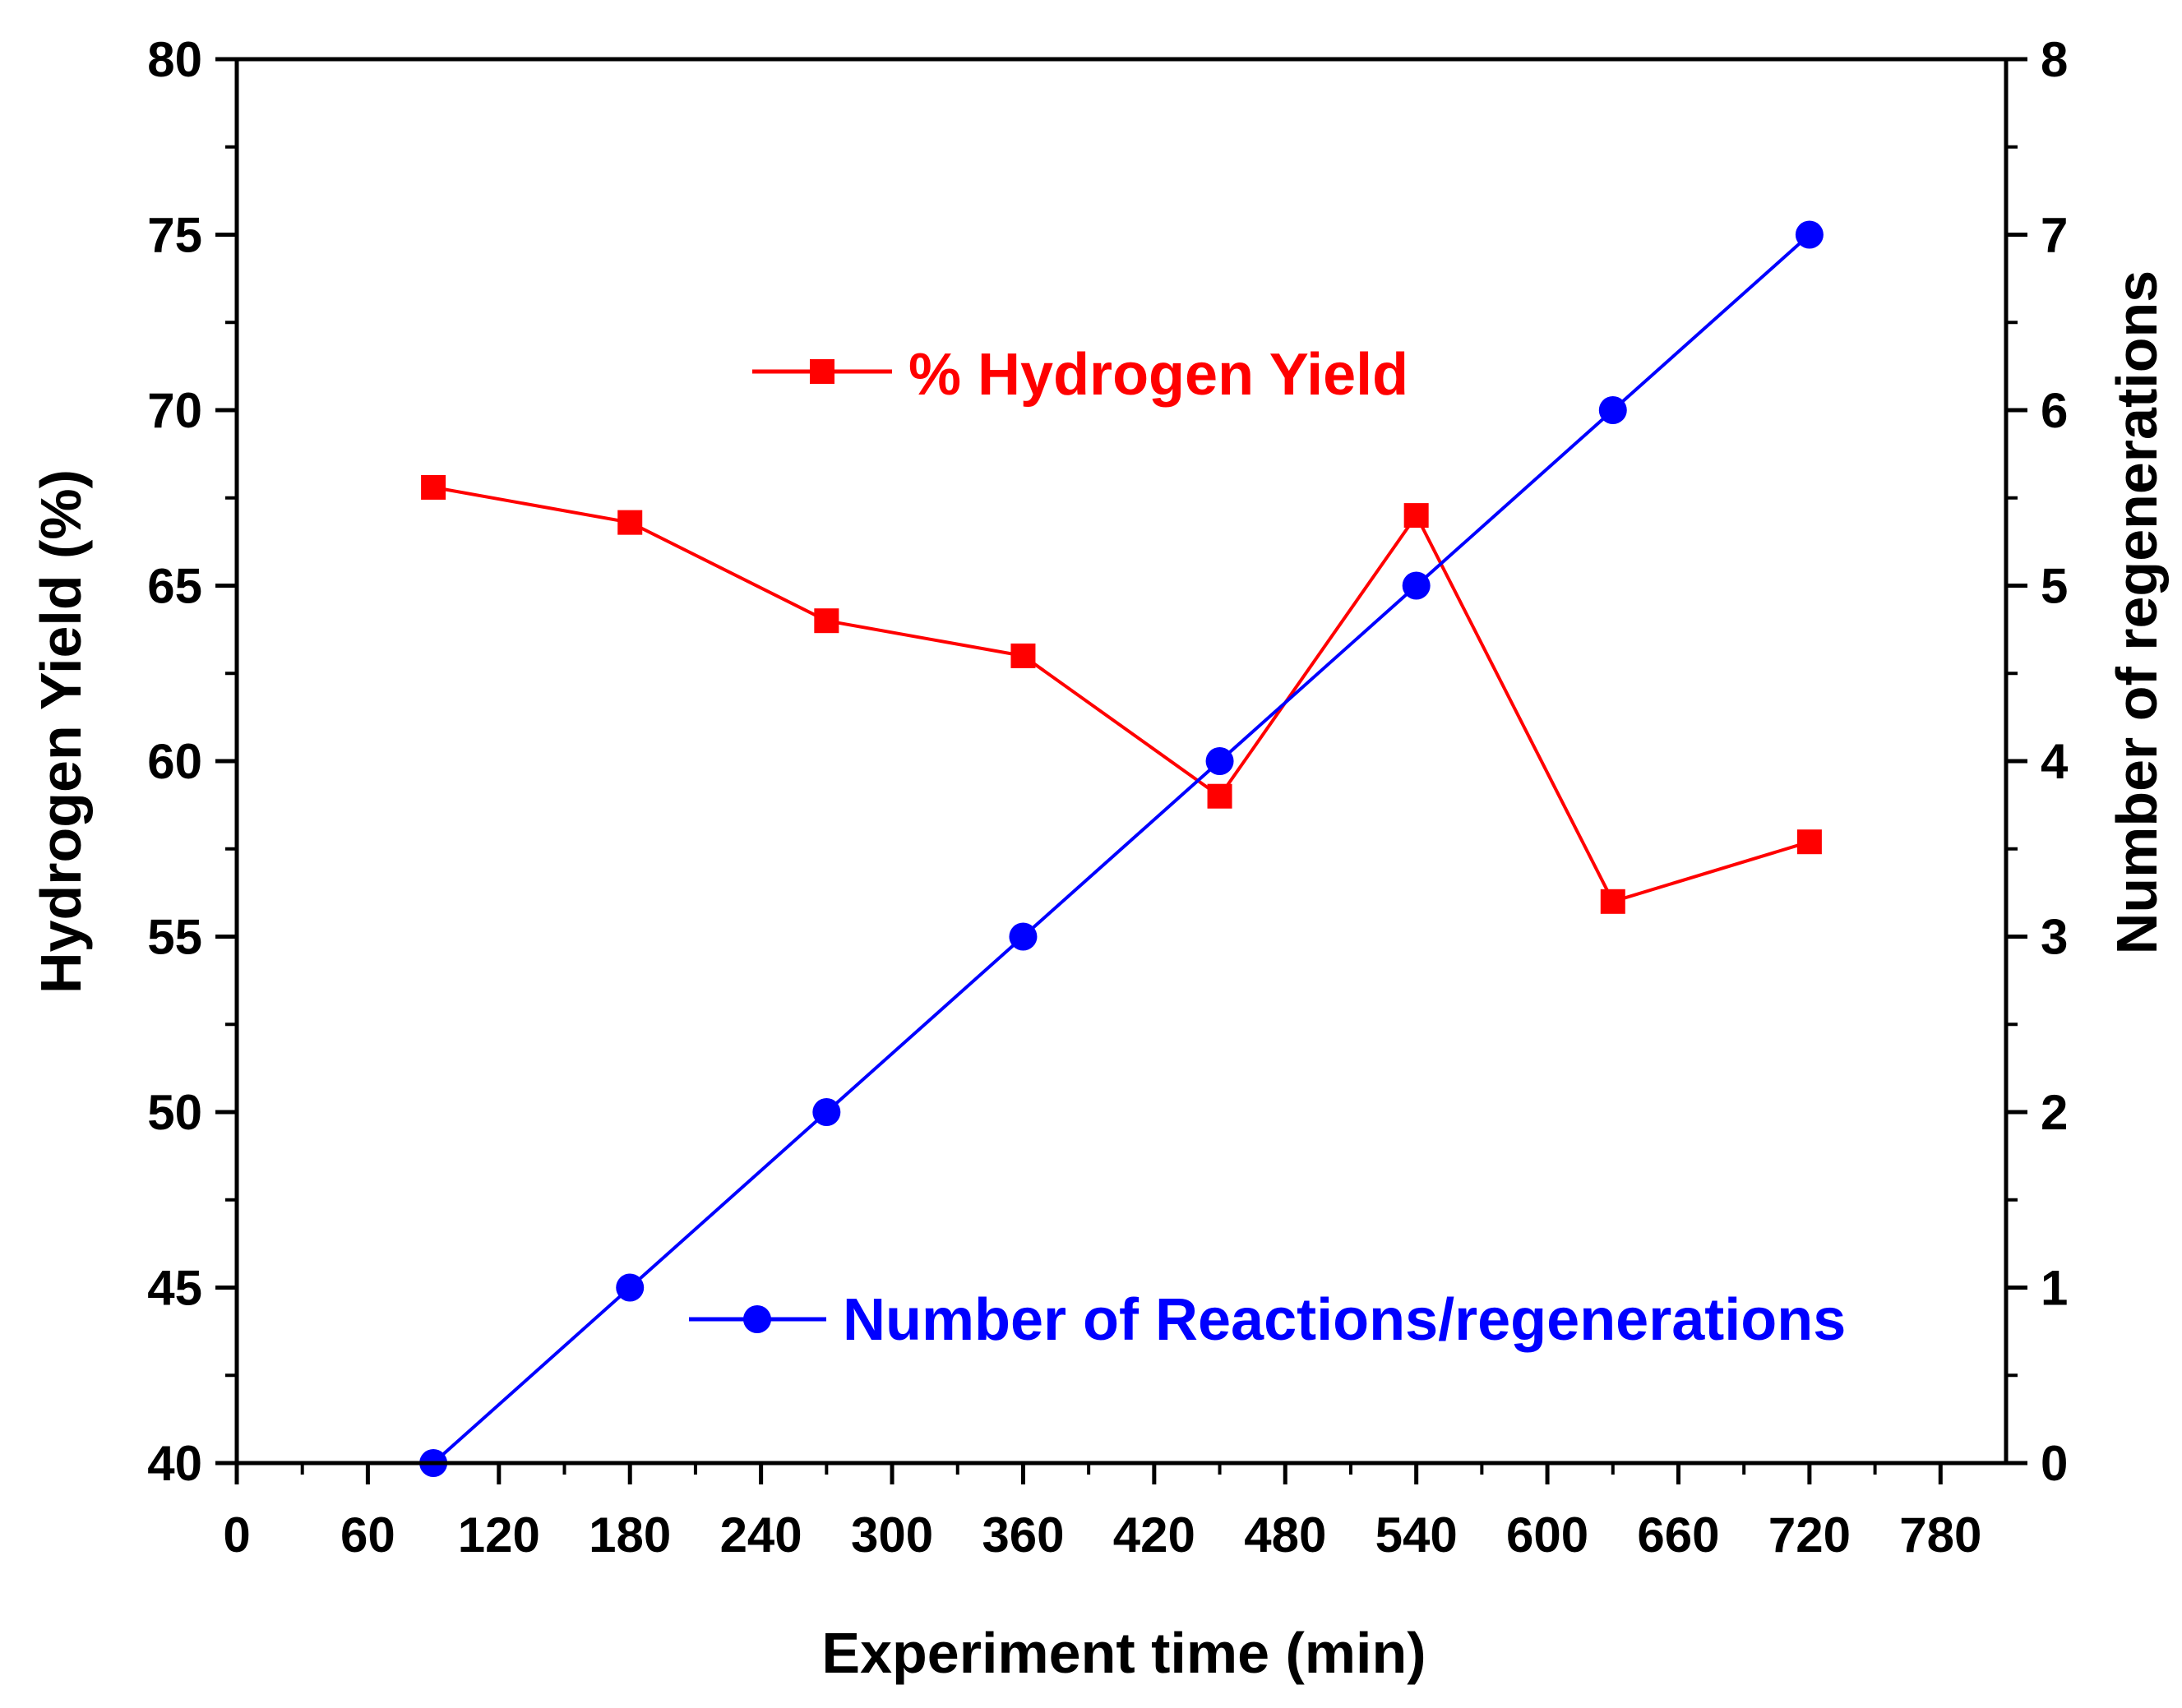 Image resolution: width=2182 pixels, height=1708 pixels. I want to click on x-tick-label: 480, so click(1285, 1535).